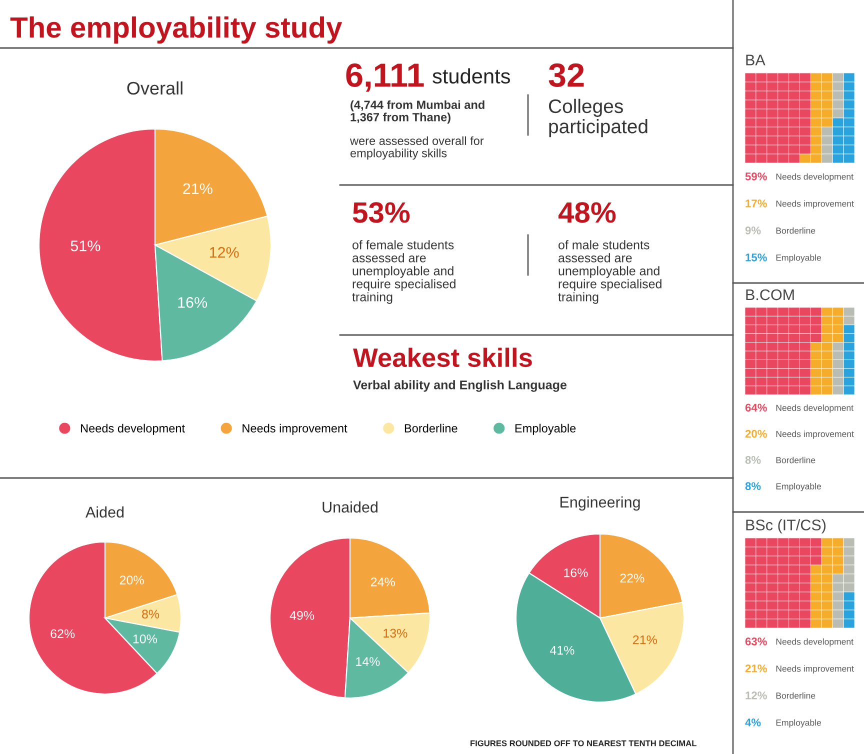 The height and width of the screenshot is (754, 864). I want to click on data-label: 10%, so click(145, 639).